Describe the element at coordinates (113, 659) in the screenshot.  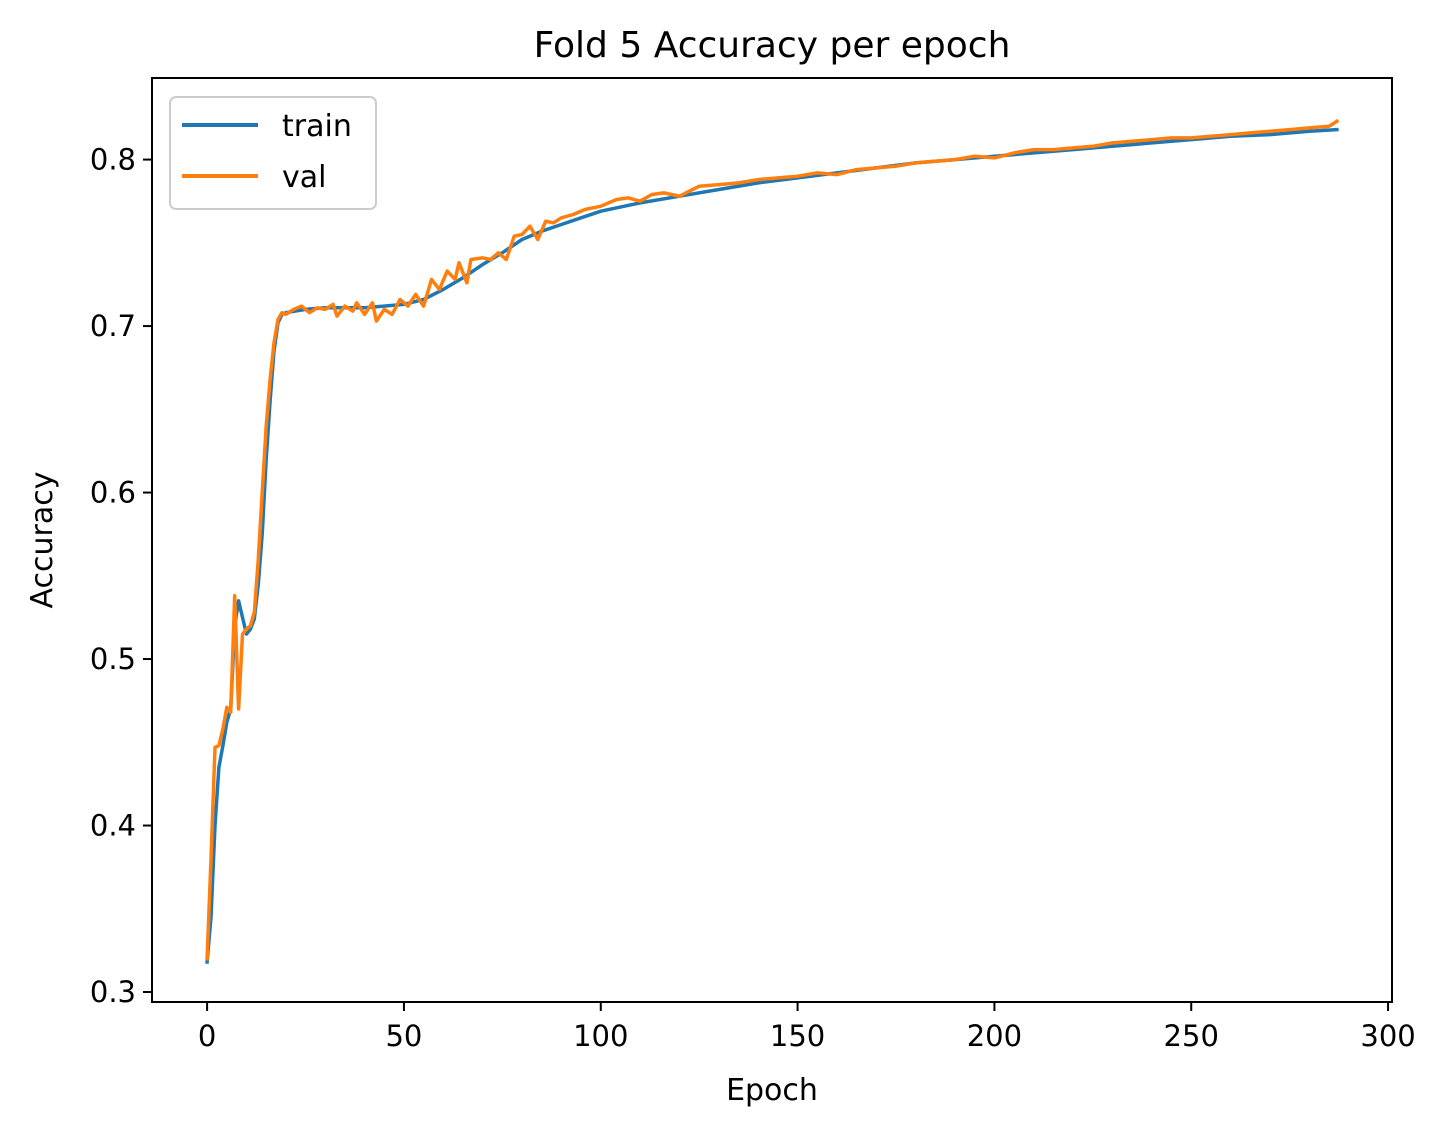
I see `y-tick-label: 0.5` at that location.